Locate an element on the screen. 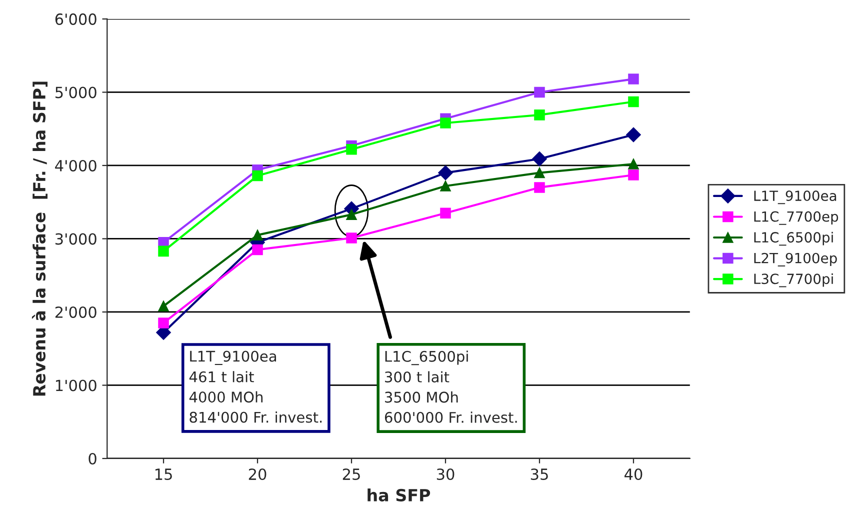  annotation: L1C_6500pi 300 t lait 3500 MOh 600'000 Fr. invest. is located at coordinates (450, 386).